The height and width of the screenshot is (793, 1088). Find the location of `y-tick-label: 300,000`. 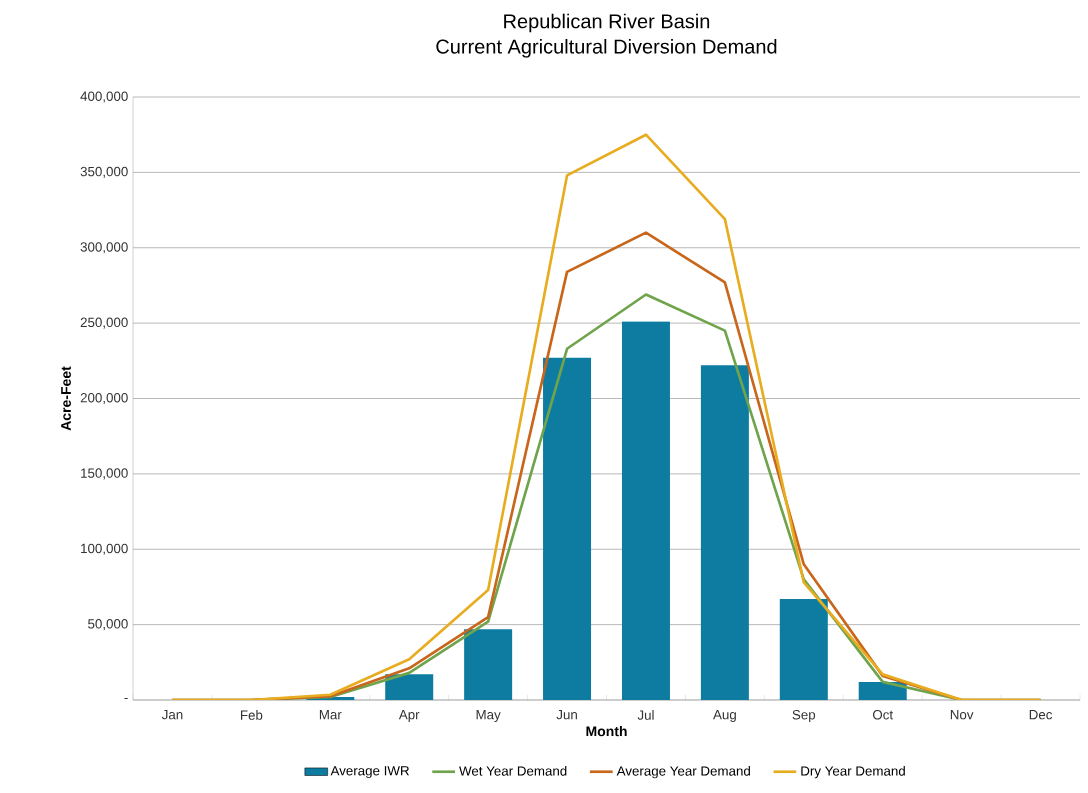

y-tick-label: 300,000 is located at coordinates (104, 248).